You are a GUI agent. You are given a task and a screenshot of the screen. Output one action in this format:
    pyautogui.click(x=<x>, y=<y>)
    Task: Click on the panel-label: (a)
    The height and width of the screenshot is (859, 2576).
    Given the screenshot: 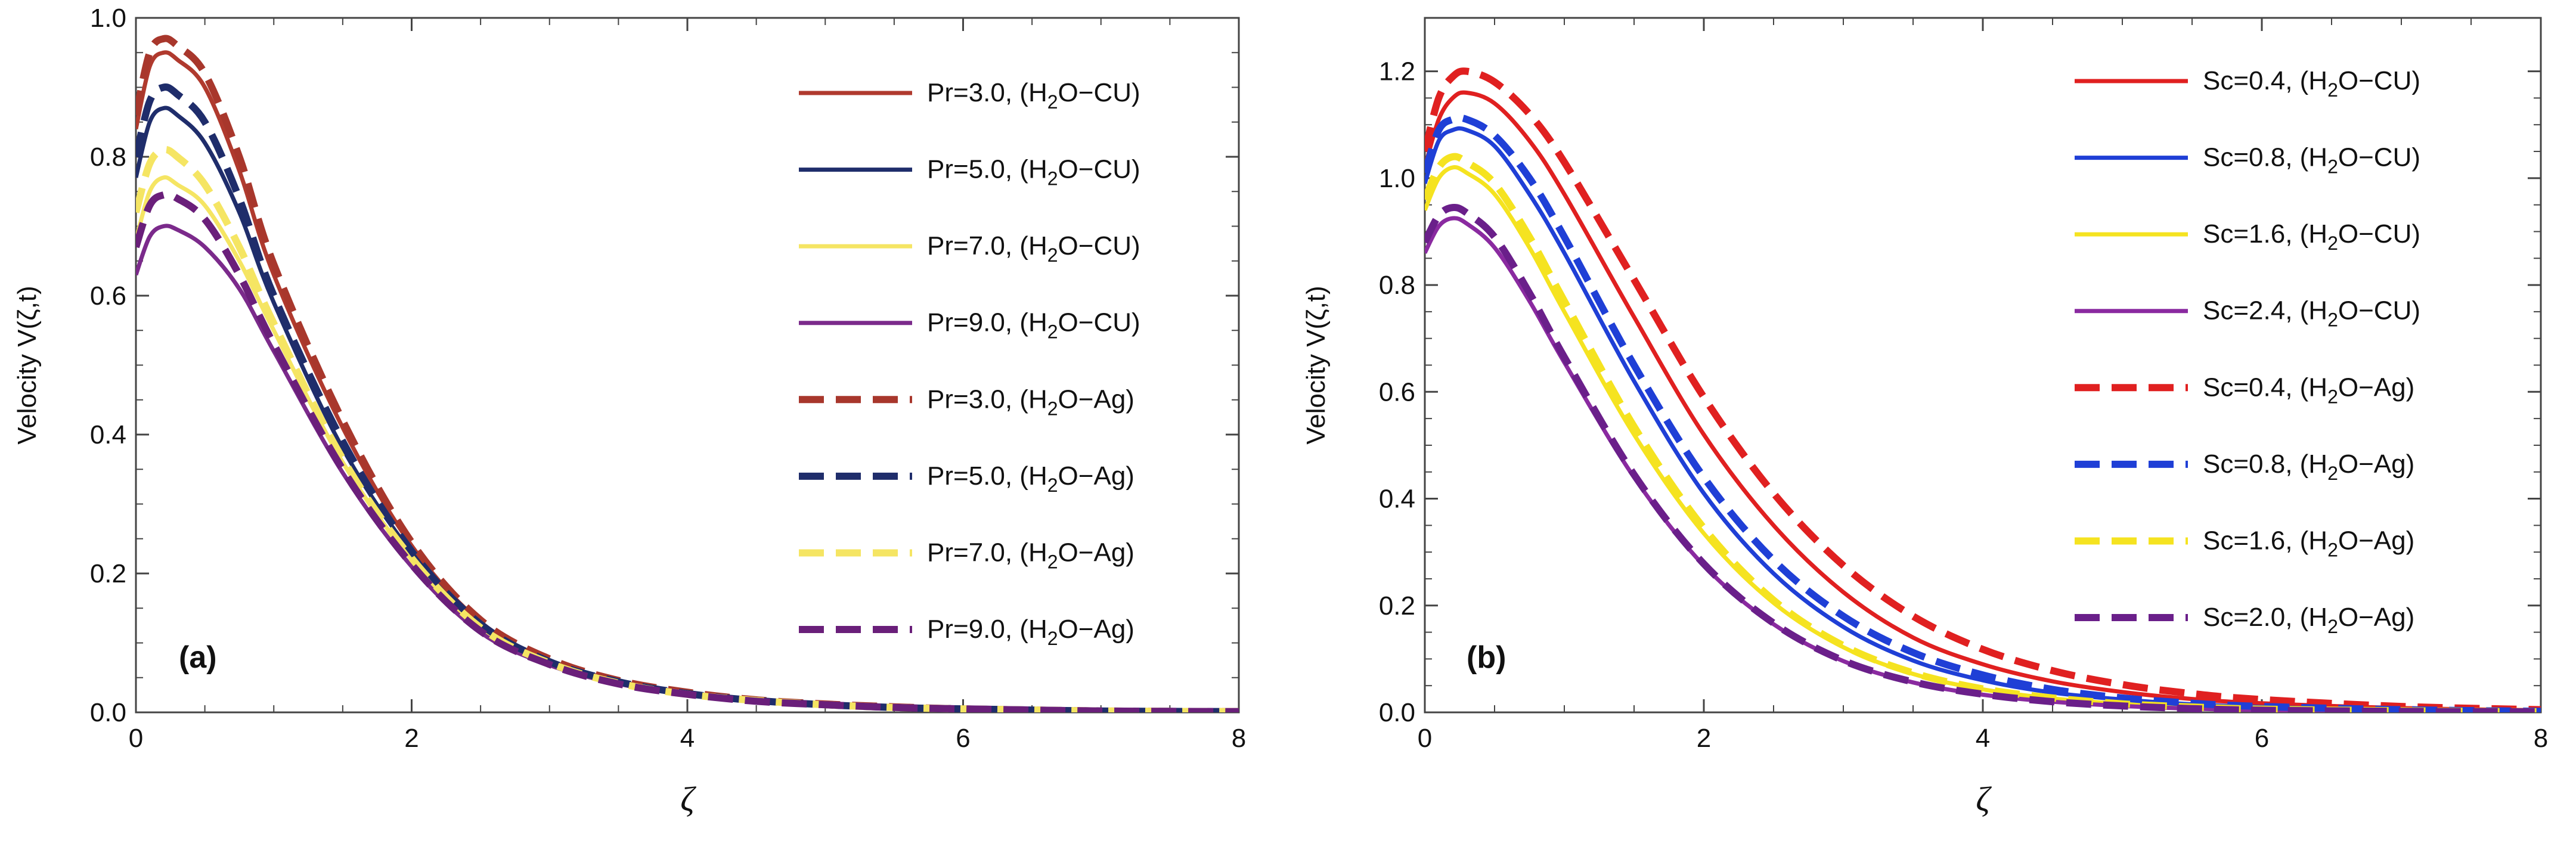 What is the action you would take?
    pyautogui.click(x=198, y=657)
    